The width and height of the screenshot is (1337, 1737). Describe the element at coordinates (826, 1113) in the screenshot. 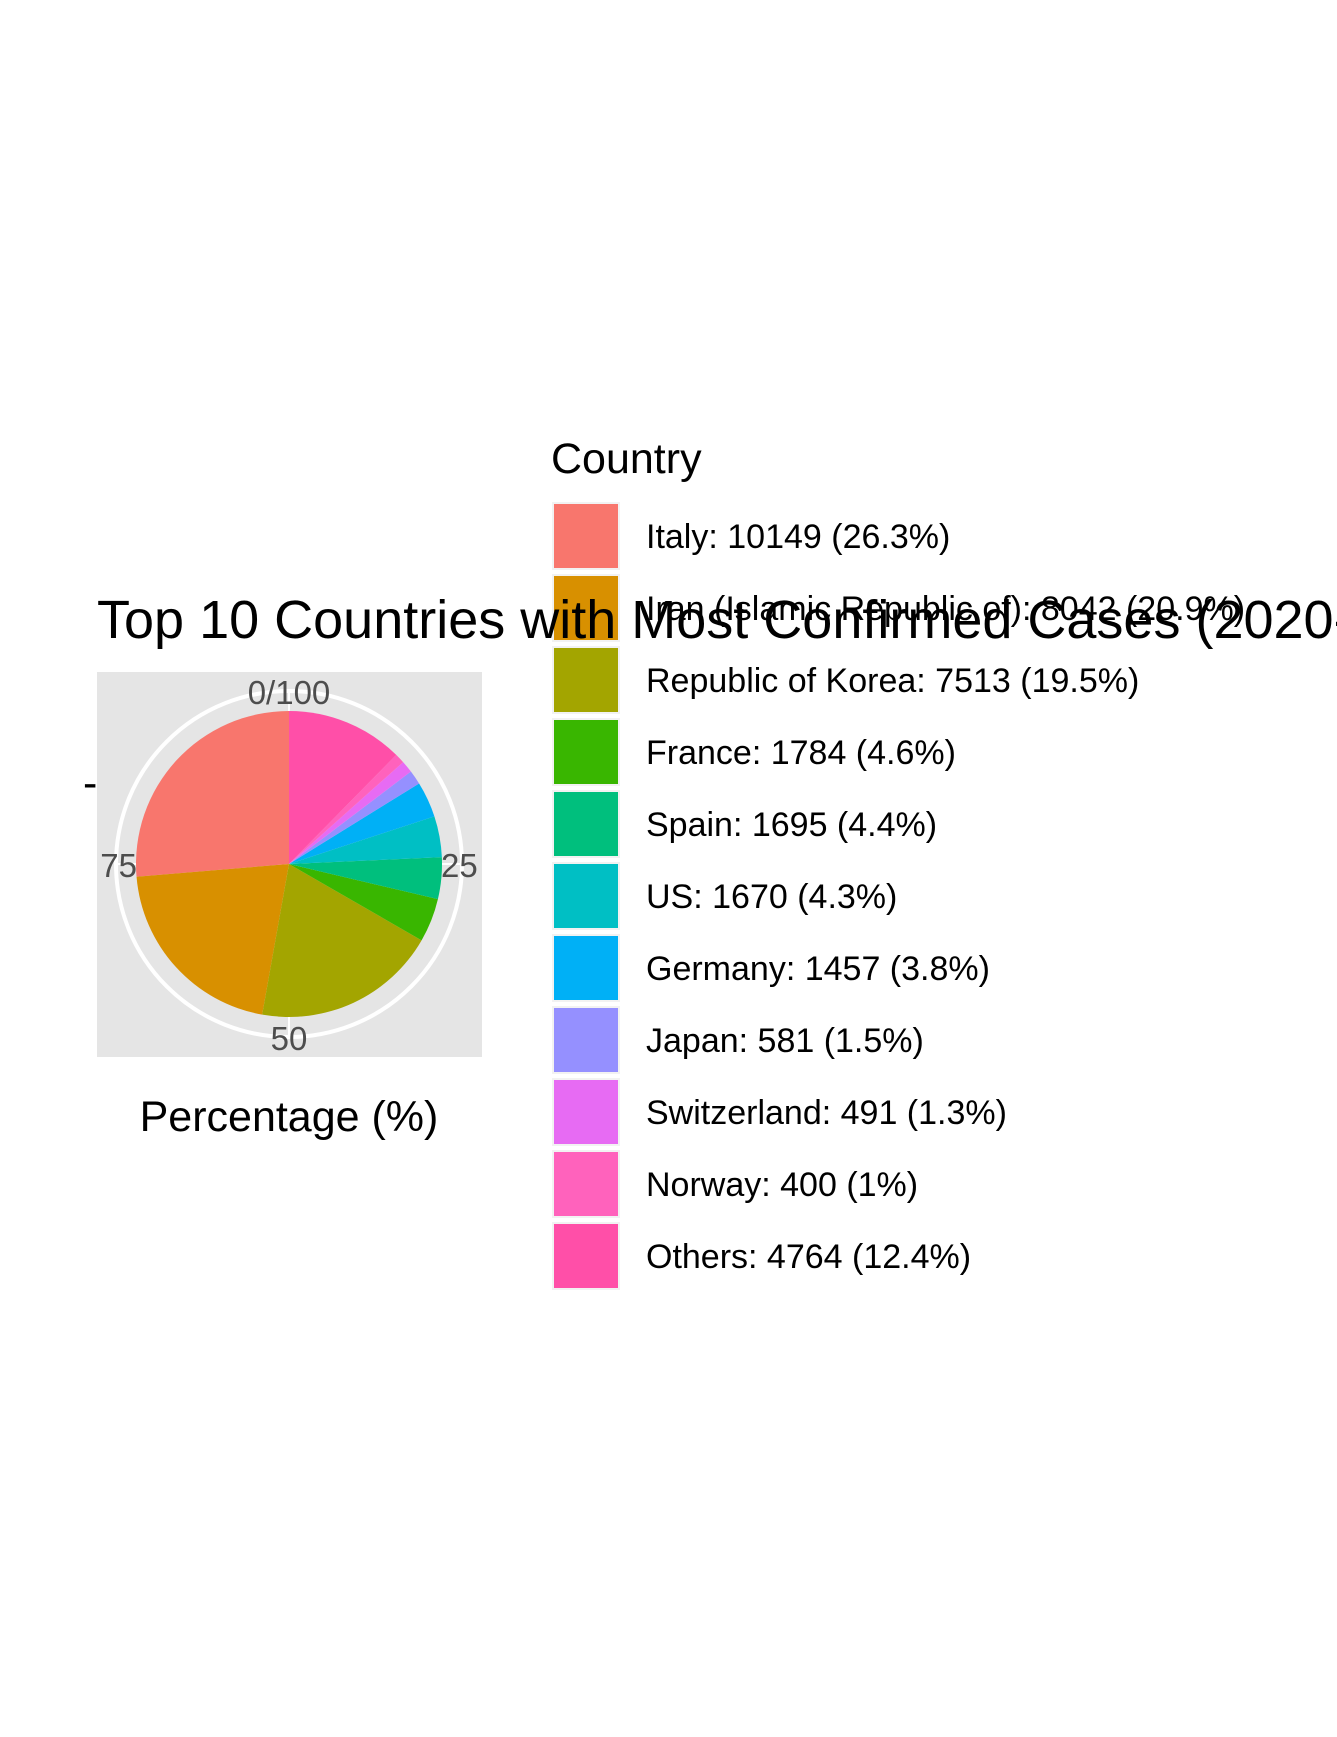

I see `legend-label-8: Switzerland: 491 (1.3%)` at that location.